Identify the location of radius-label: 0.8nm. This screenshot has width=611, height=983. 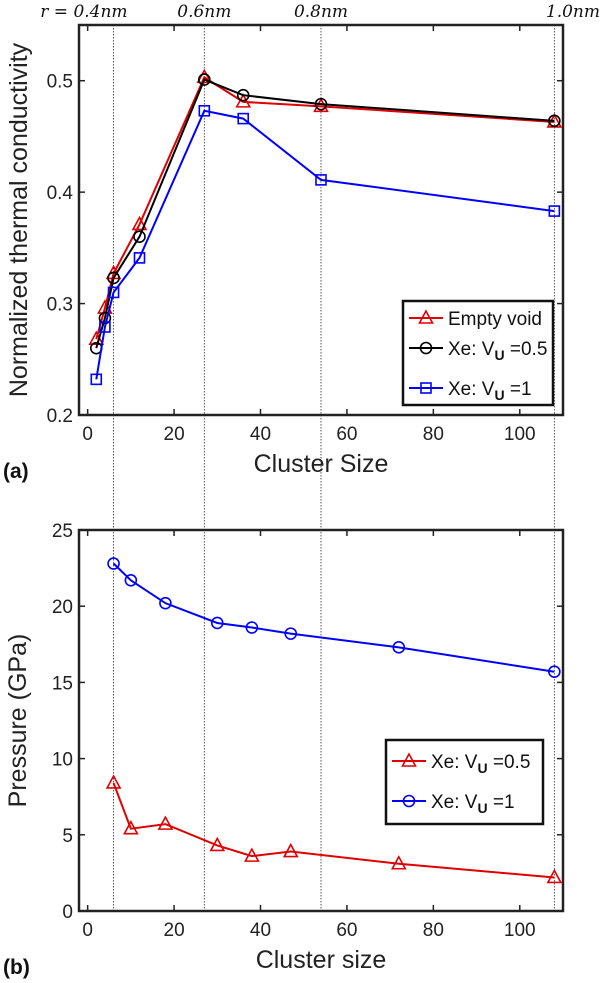
(321, 12).